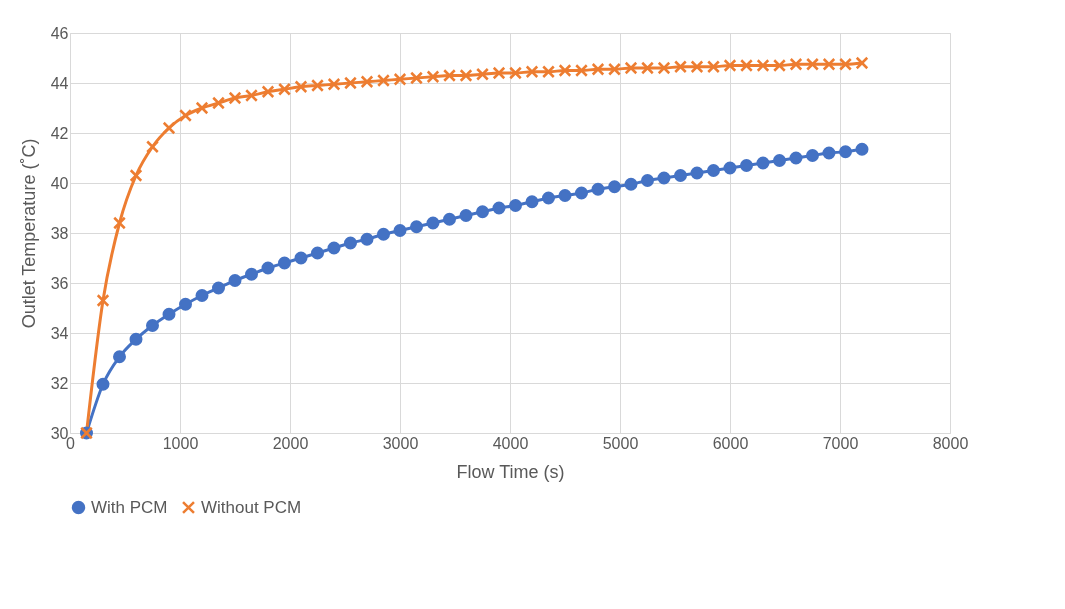  Describe the element at coordinates (59, 383) in the screenshot. I see `y-tick-label: 32` at that location.